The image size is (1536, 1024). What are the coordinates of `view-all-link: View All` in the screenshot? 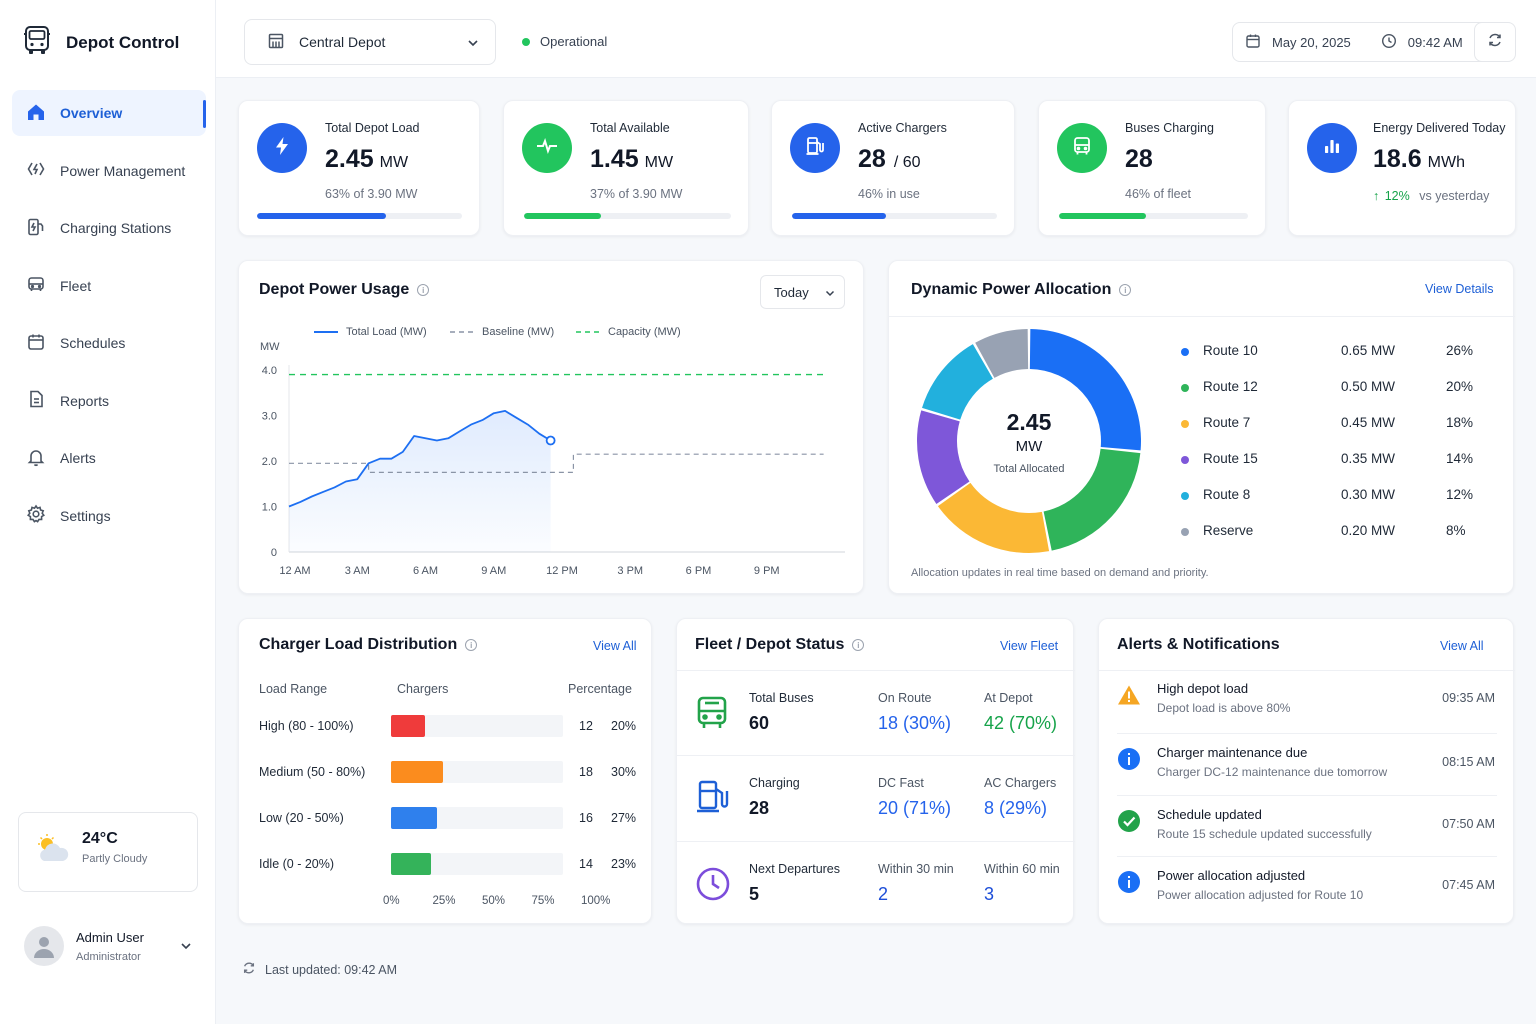 It's located at (615, 646).